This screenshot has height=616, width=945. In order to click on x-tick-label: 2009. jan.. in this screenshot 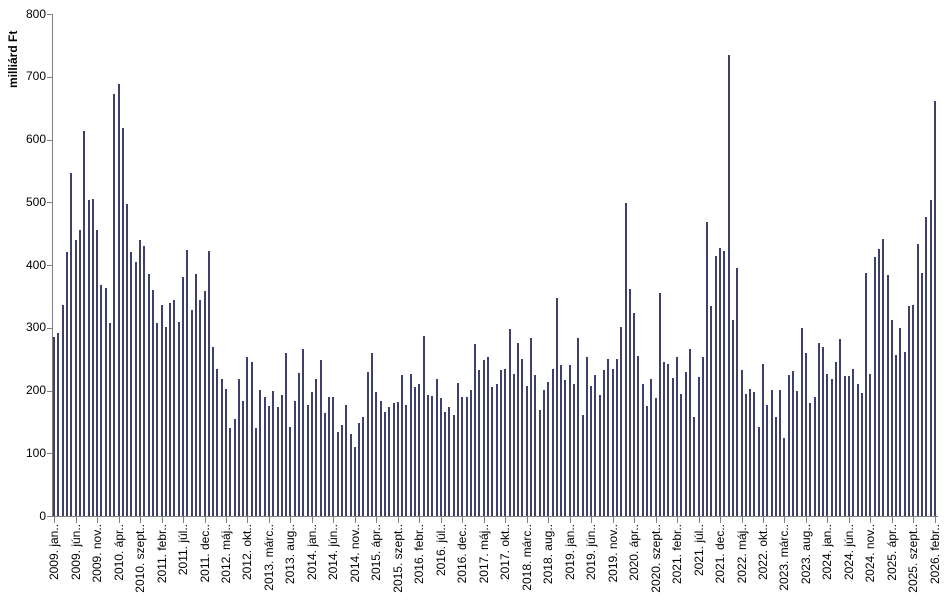, I will do `click(54, 552)`.